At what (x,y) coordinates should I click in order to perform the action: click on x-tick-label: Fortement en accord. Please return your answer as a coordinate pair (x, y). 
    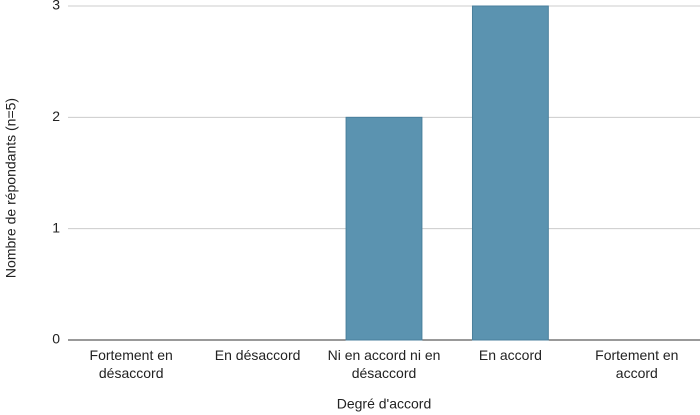
    Looking at the image, I should click on (637, 364).